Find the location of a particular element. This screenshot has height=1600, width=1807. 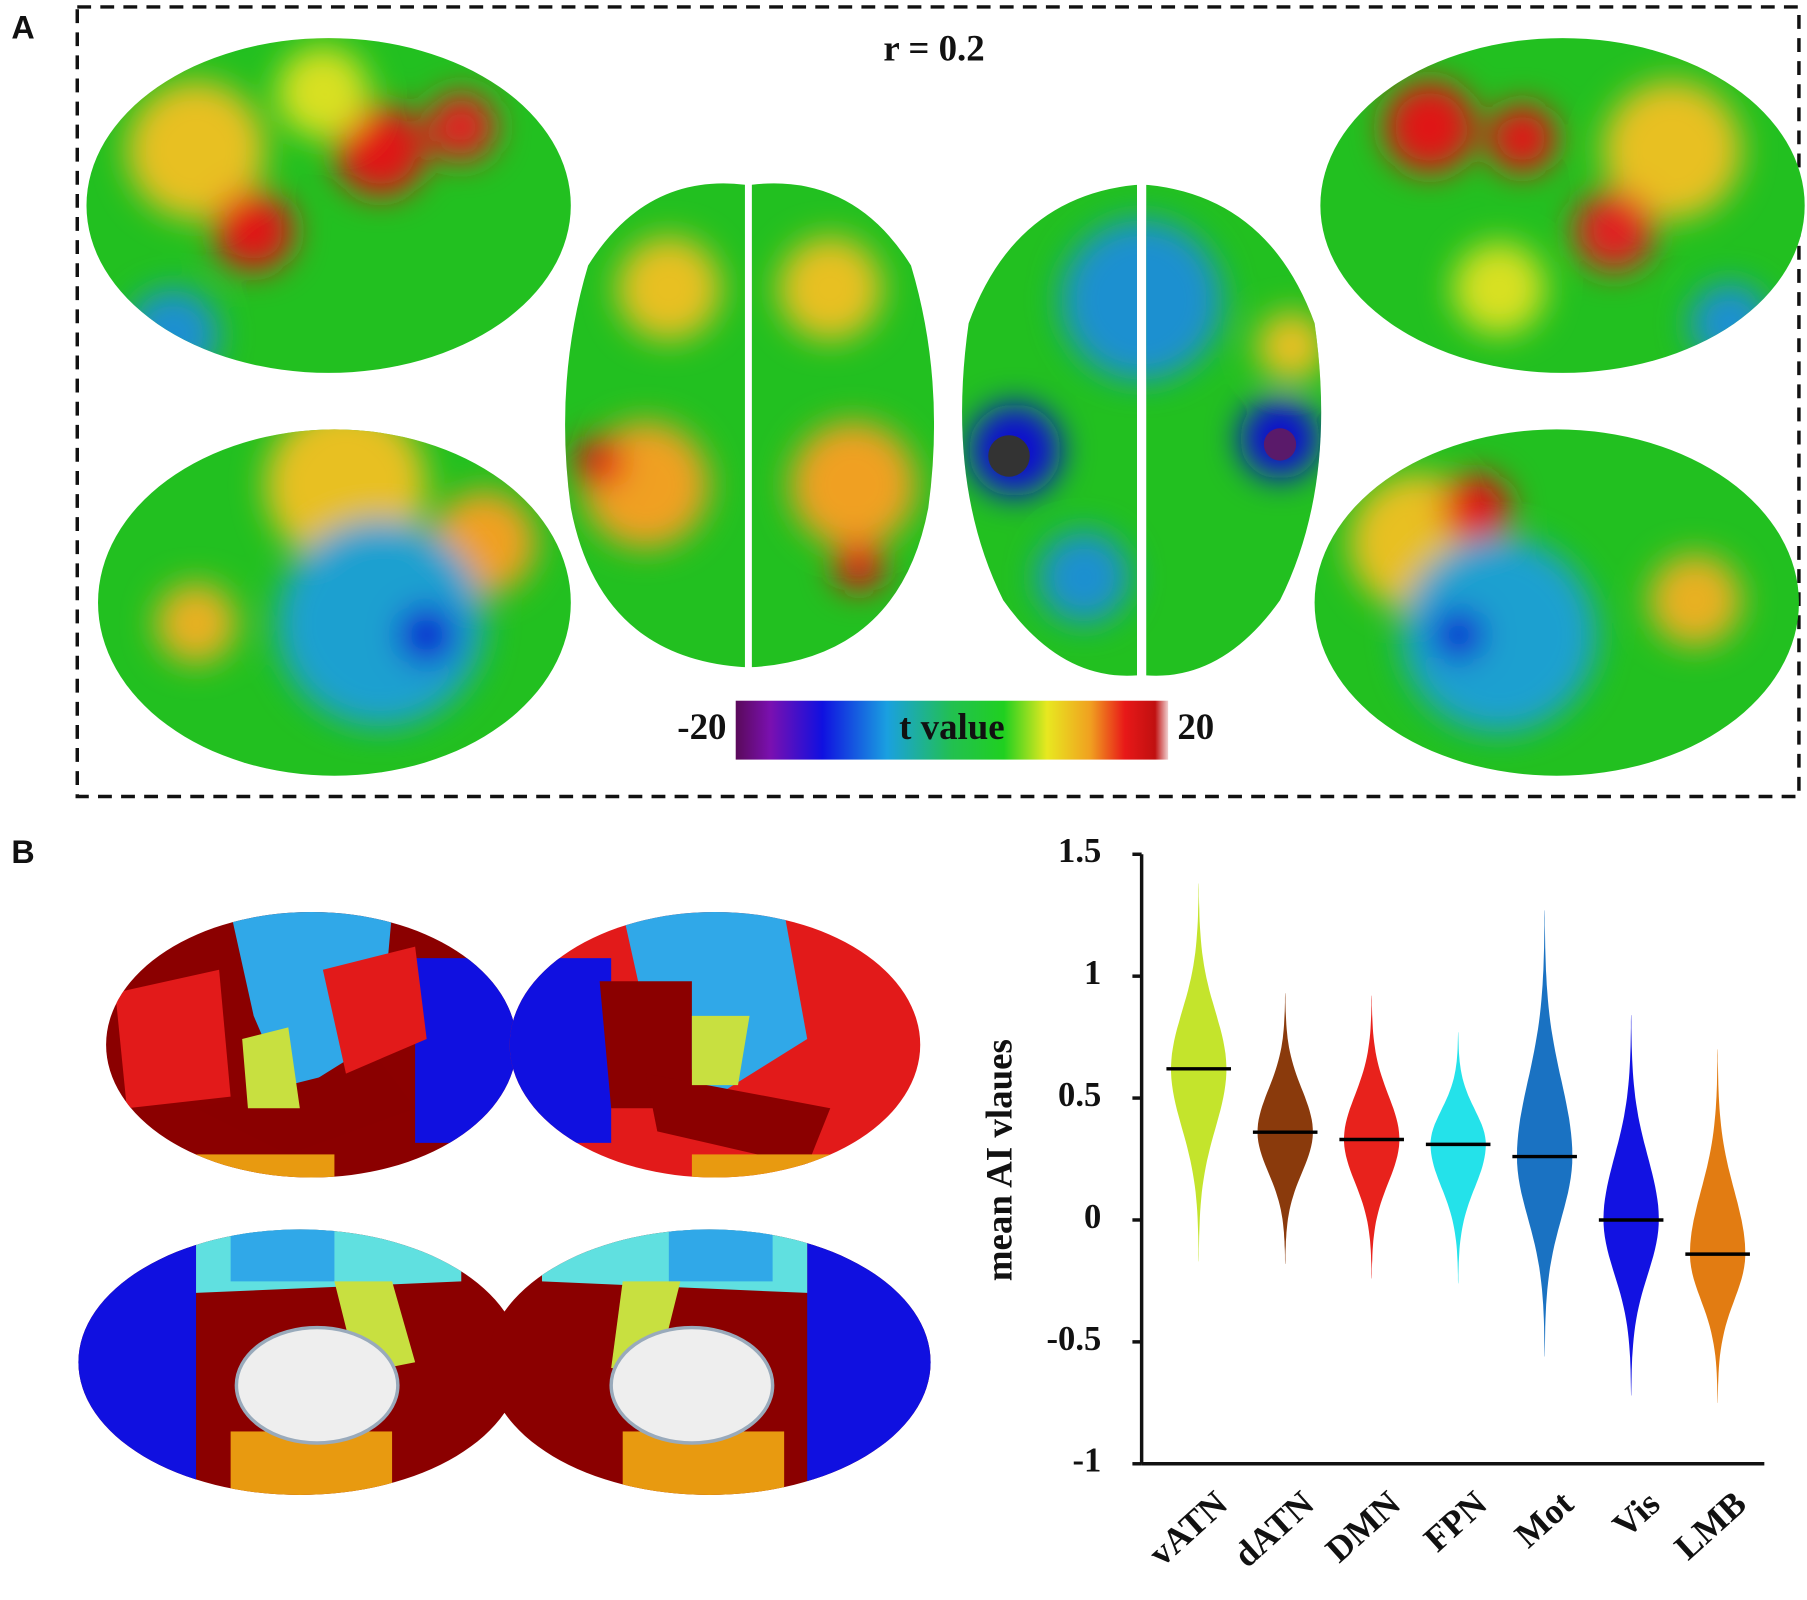

y-tick-label: -0.5 is located at coordinates (1073, 1339).